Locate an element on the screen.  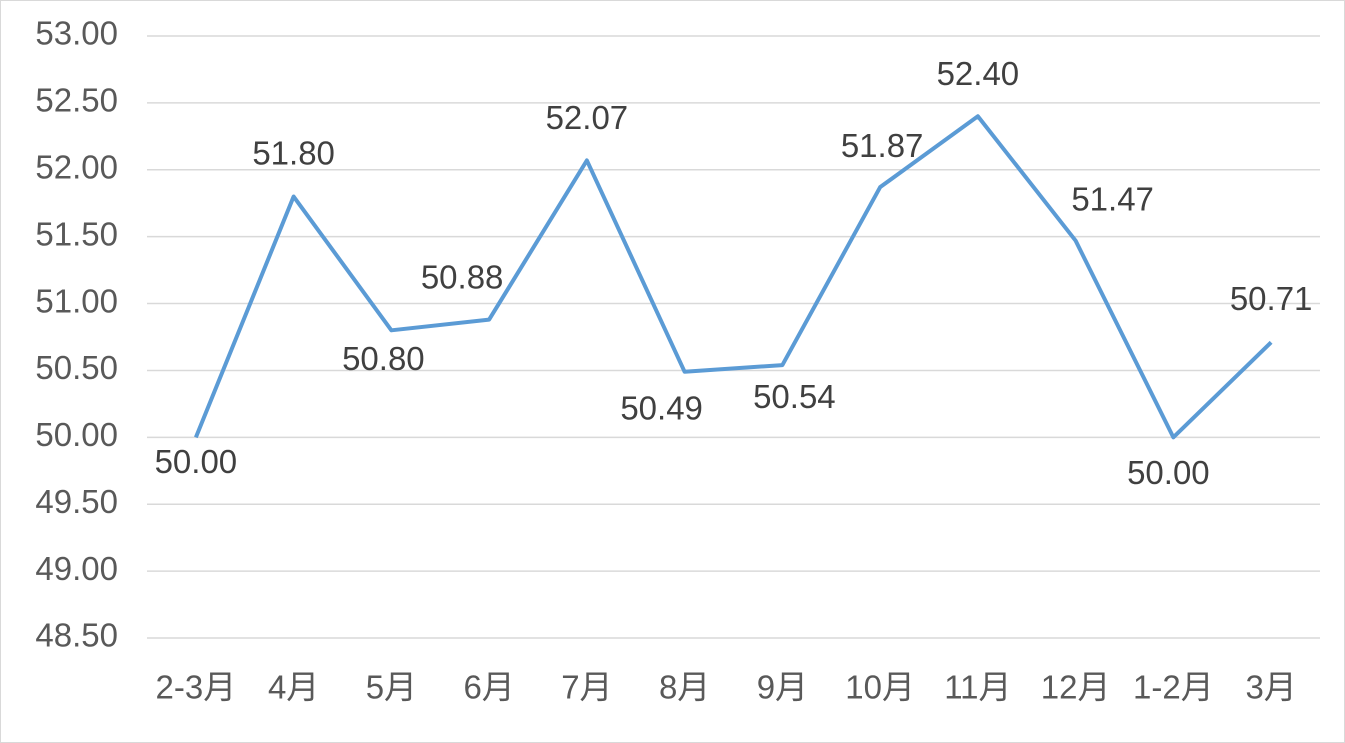
data-label: 52.40 is located at coordinates (978, 73).